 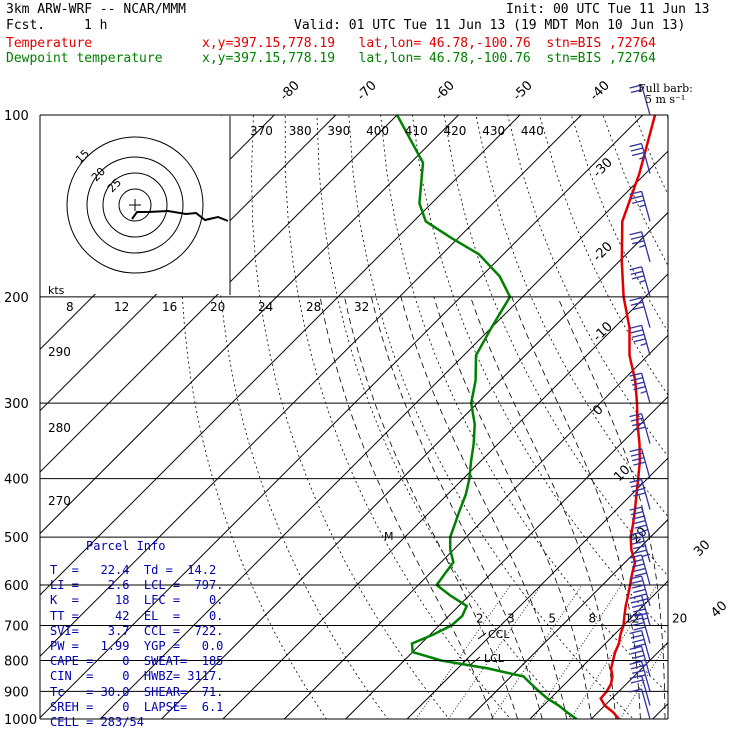 What do you see at coordinates (137, 646) in the screenshot?
I see `parcel-row: PW = 1.99 YGP = 0.0` at bounding box center [137, 646].